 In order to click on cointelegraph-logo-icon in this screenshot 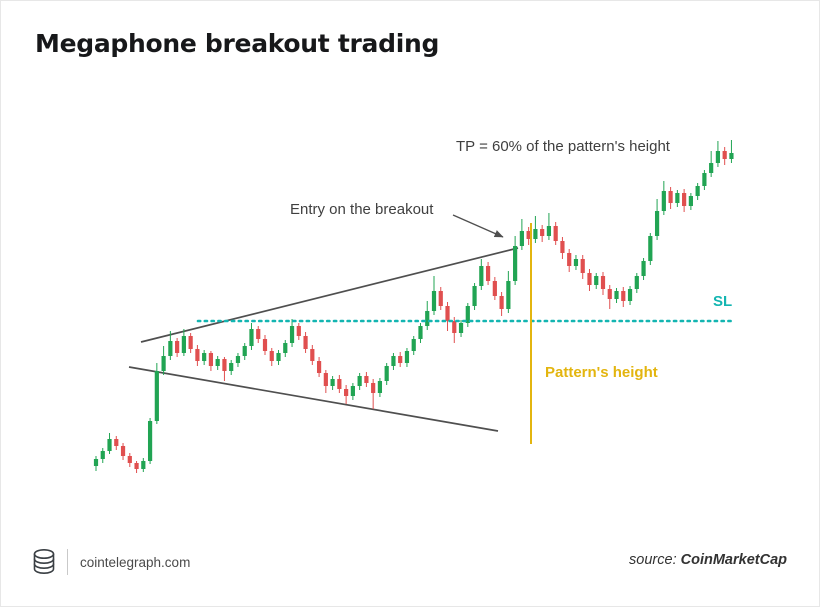, I will do `click(44, 562)`.